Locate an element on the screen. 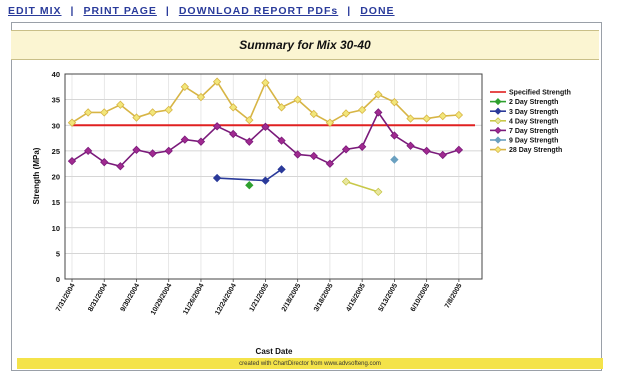 This screenshot has height=372, width=621. done-link: DONE is located at coordinates (377, 11).